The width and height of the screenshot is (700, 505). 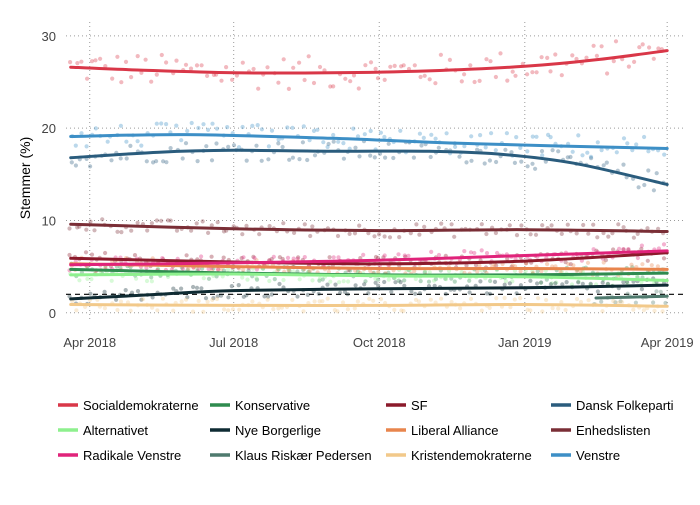 What do you see at coordinates (141, 405) in the screenshot?
I see `legend-label: Socialdemokraterne` at bounding box center [141, 405].